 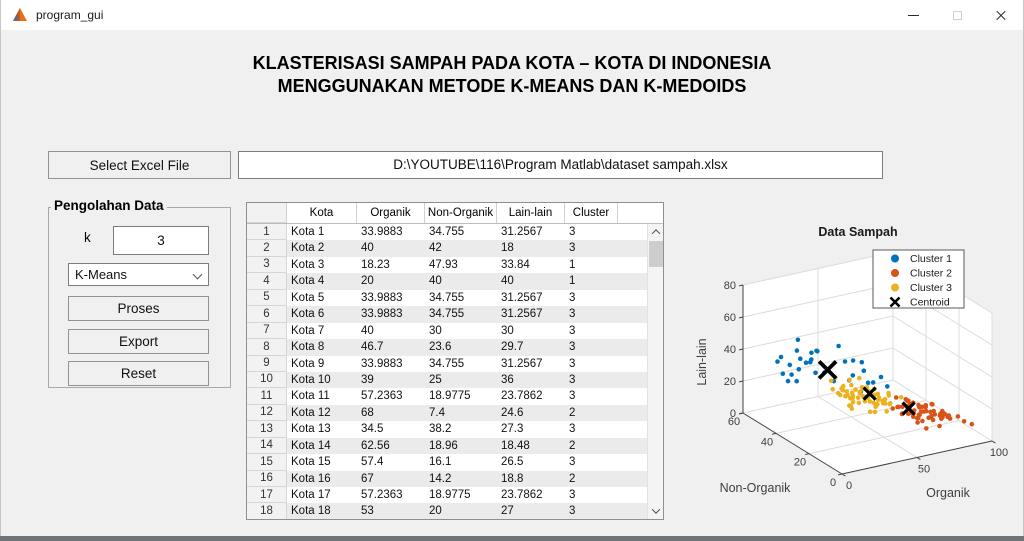 What do you see at coordinates (455, 511) in the screenshot?
I see `table-row: 18 Kota 18 53 20 27 3` at bounding box center [455, 511].